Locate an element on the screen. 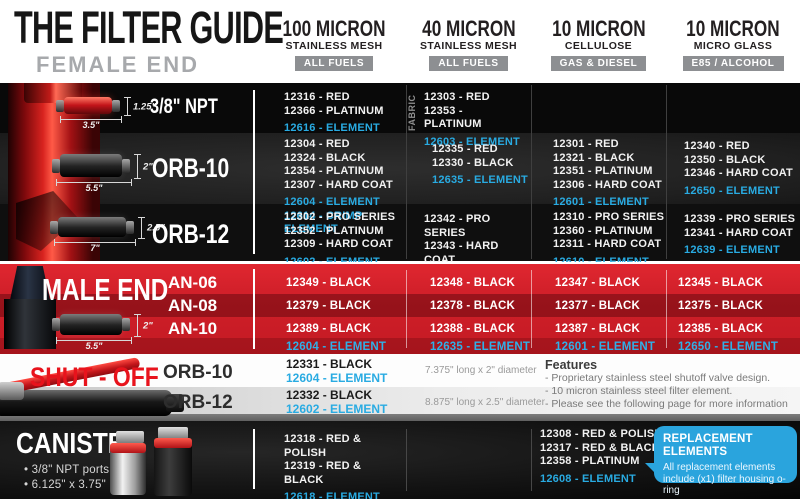 The width and height of the screenshot is (800, 499). width-dimension: 3.5" is located at coordinates (91, 123).